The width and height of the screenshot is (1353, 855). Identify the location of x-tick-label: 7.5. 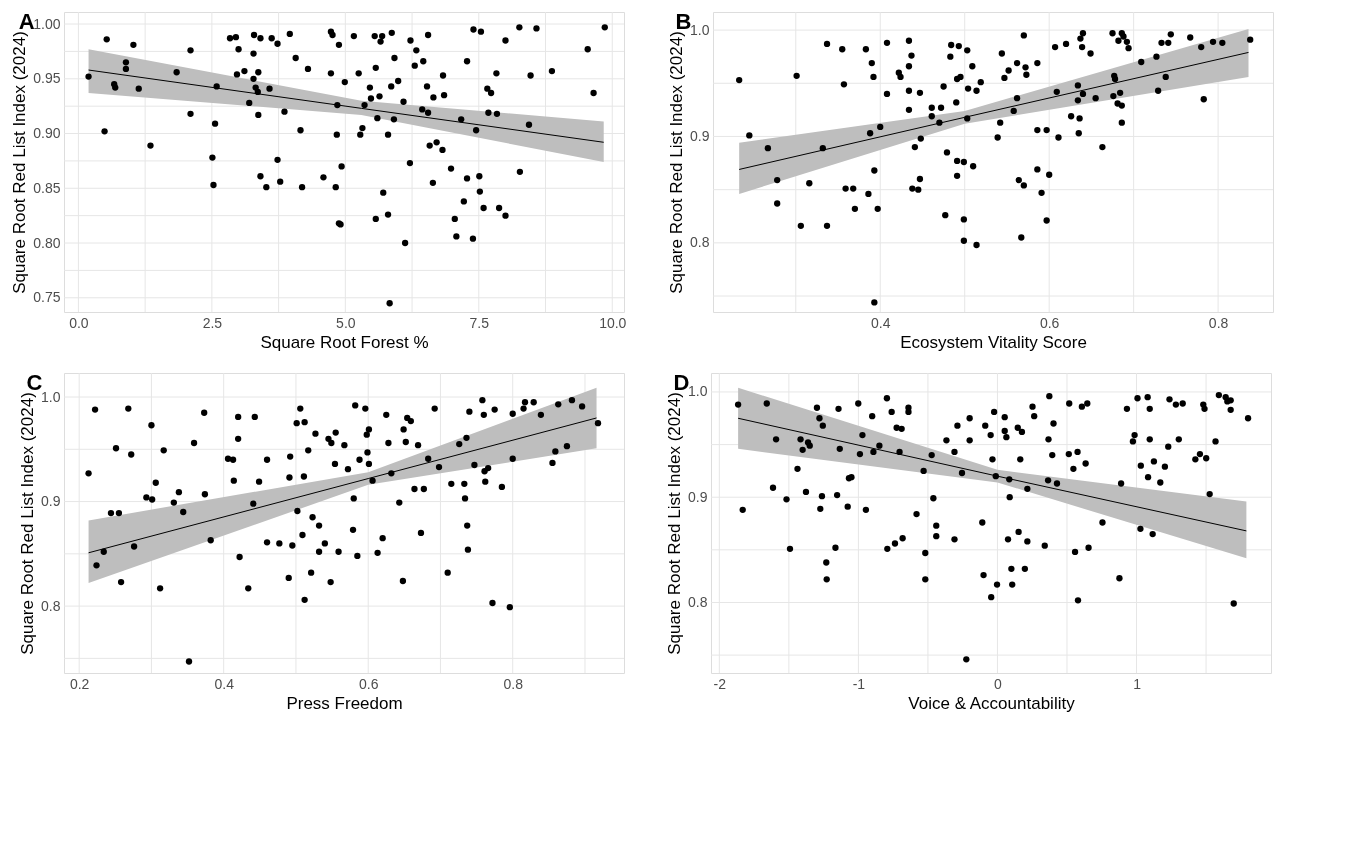
(479, 322).